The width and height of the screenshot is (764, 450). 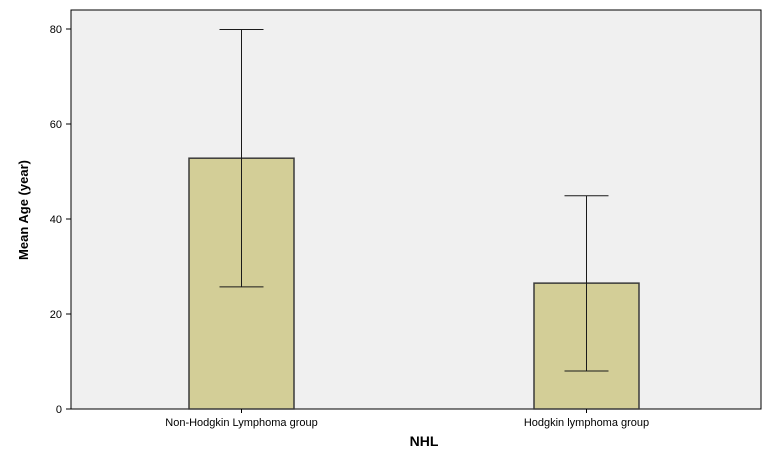 I want to click on x-axis-title: NHL, so click(x=424, y=441).